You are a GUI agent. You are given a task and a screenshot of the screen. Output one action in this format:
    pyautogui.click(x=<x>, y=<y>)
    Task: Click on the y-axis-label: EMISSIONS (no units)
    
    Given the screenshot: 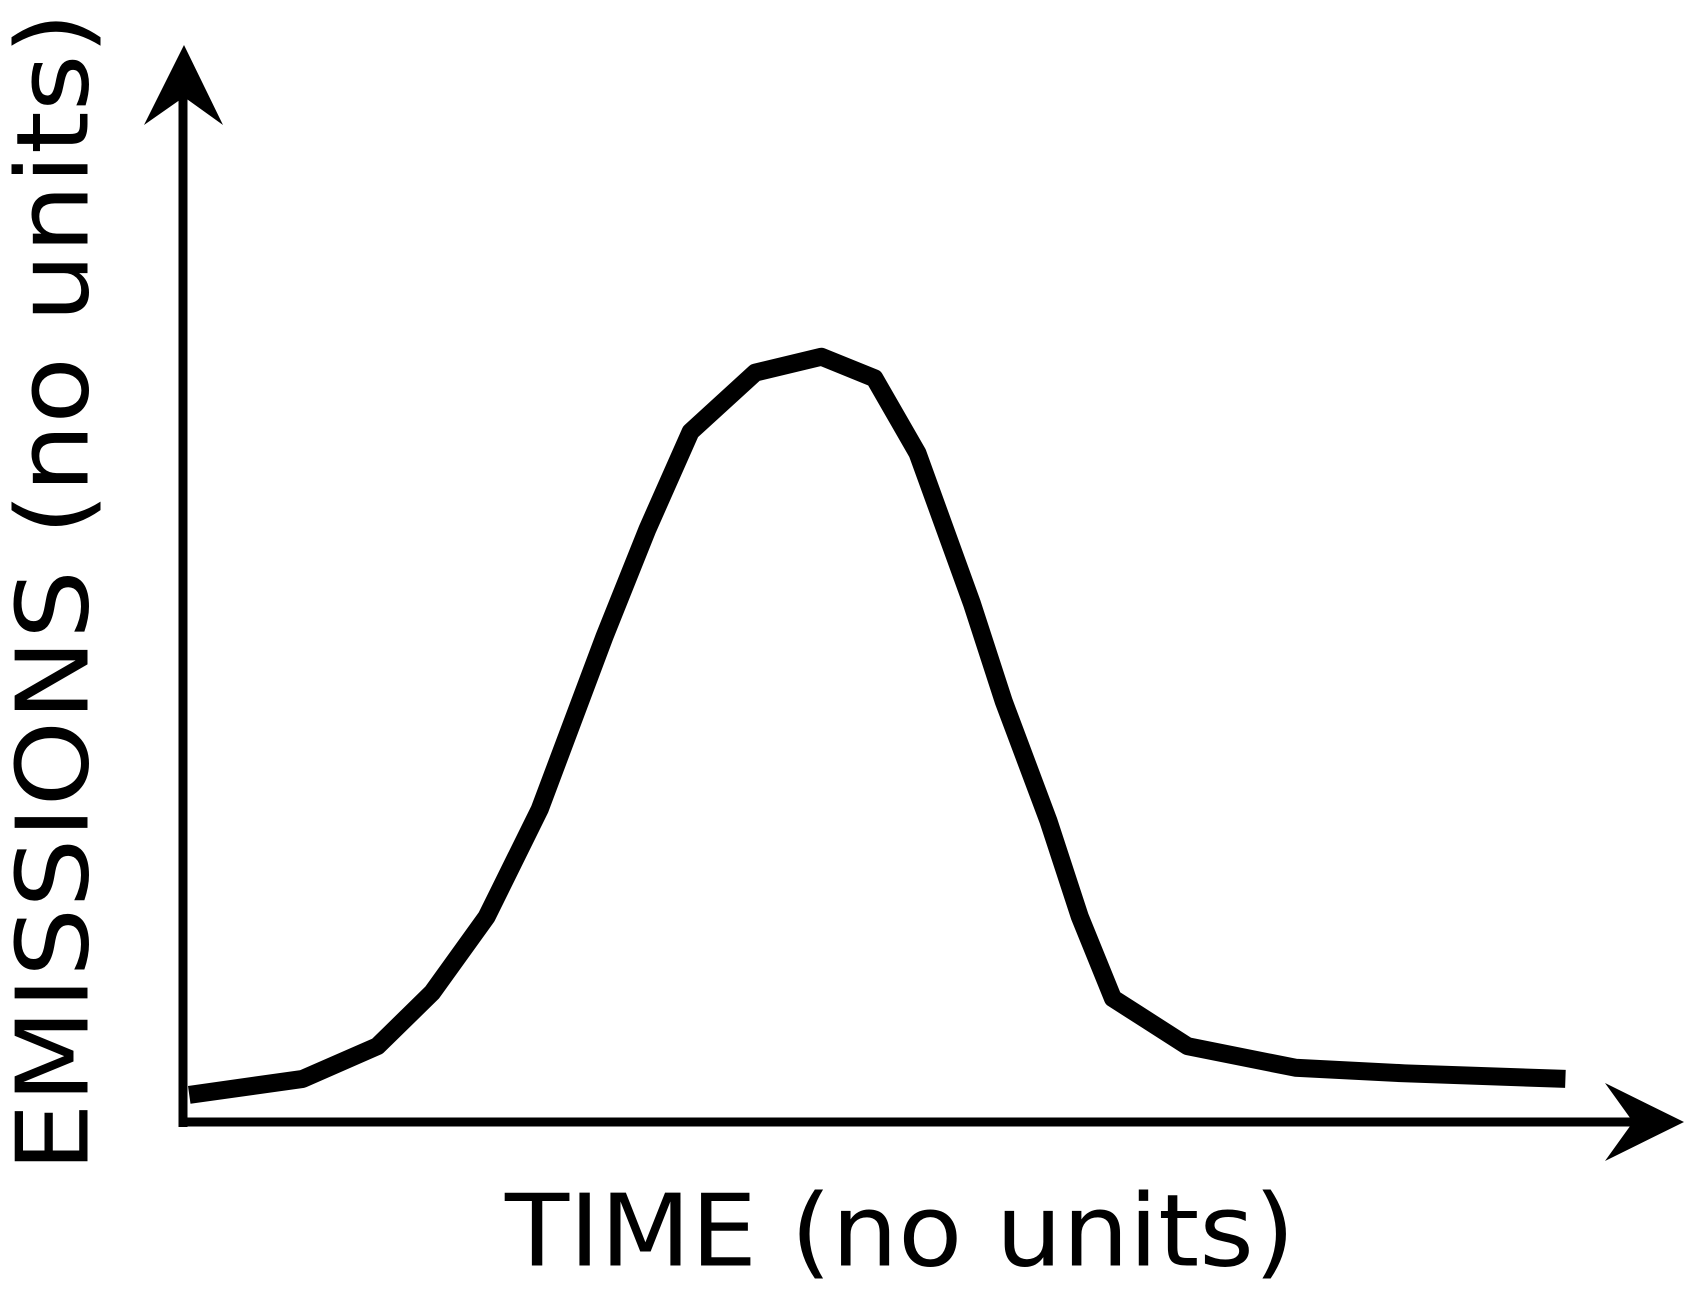 What is the action you would take?
    pyautogui.click(x=55, y=592)
    